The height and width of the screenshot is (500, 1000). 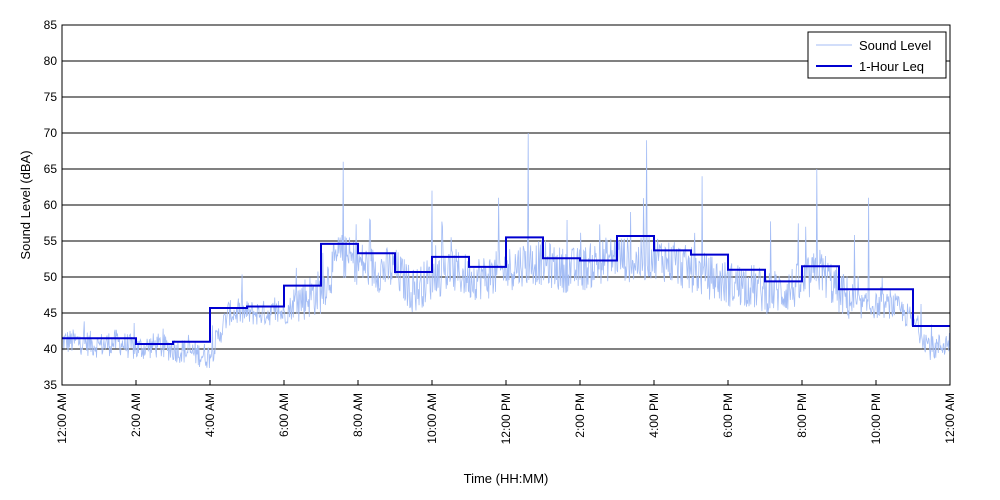 I want to click on legend-box, so click(x=877, y=55).